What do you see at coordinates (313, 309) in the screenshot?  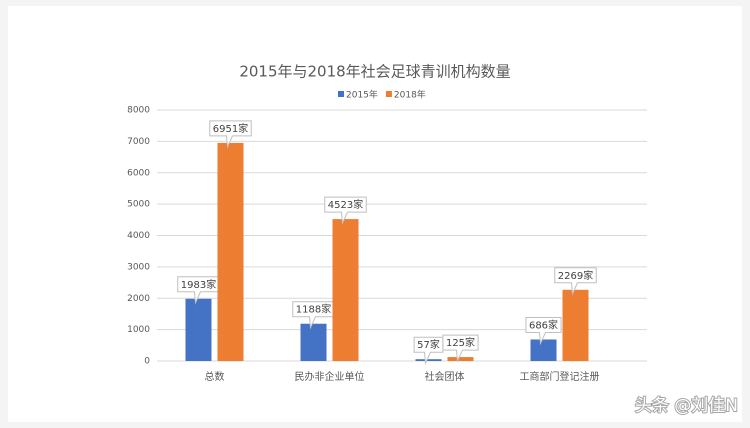 I see `value-label: 1188家` at bounding box center [313, 309].